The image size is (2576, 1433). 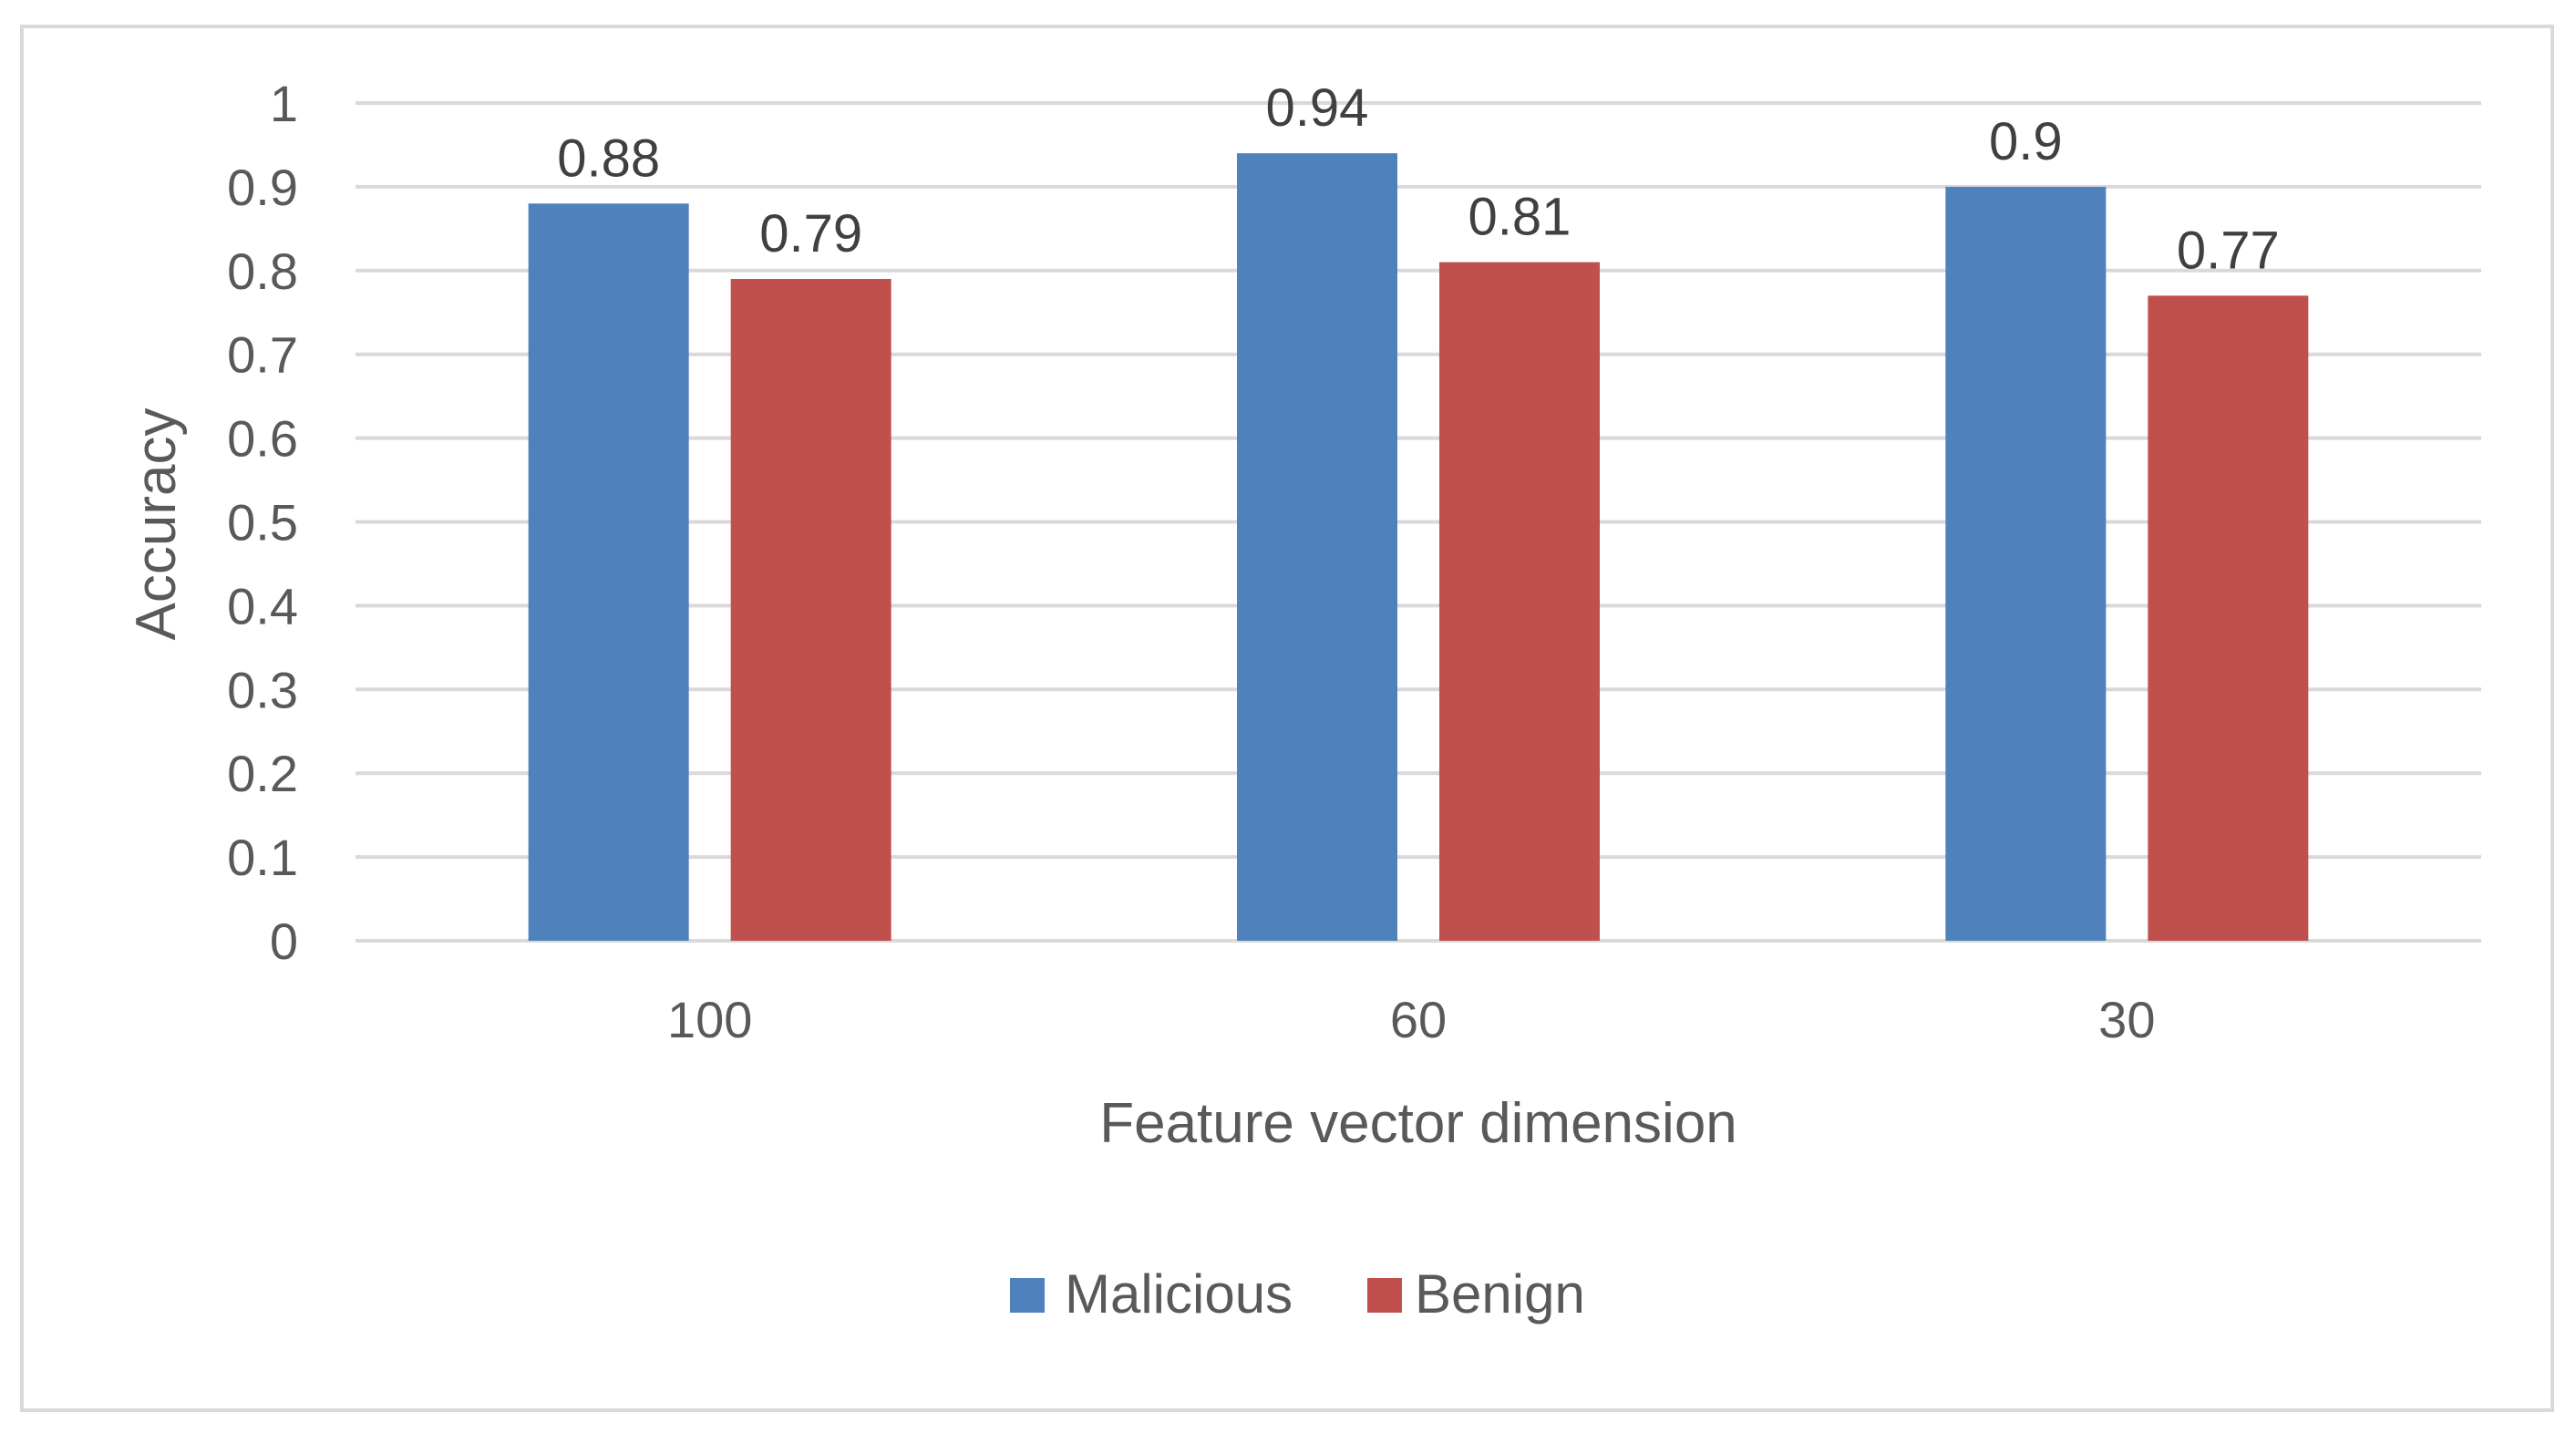 I want to click on y-tick-label: 0.7, so click(x=262, y=355).